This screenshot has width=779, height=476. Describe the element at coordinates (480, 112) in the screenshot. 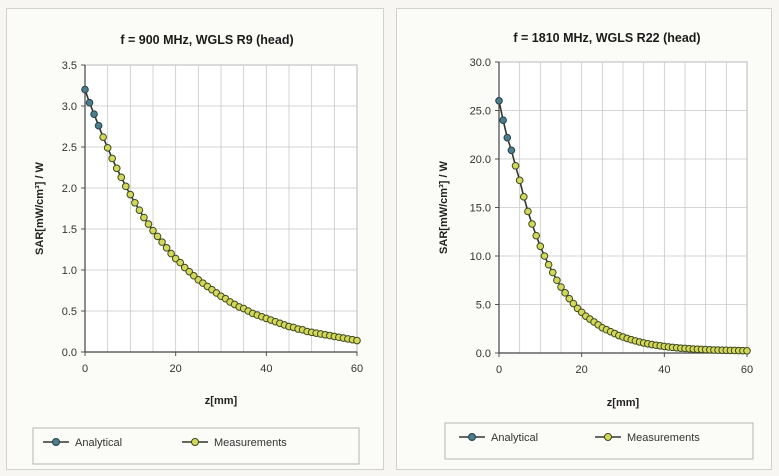

I see `y-tick-label: 25.0` at that location.